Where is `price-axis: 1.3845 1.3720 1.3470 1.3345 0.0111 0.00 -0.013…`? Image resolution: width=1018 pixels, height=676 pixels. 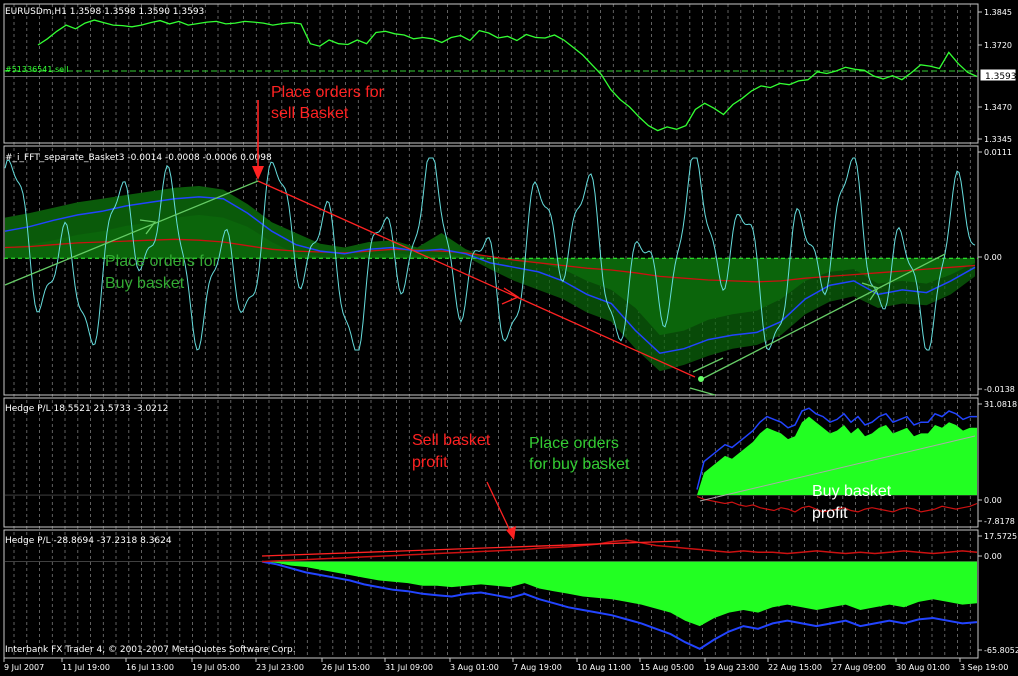
price-axis: 1.3845 1.3720 1.3470 1.3345 0.0111 0.00 -0.013… is located at coordinates (998, 331).